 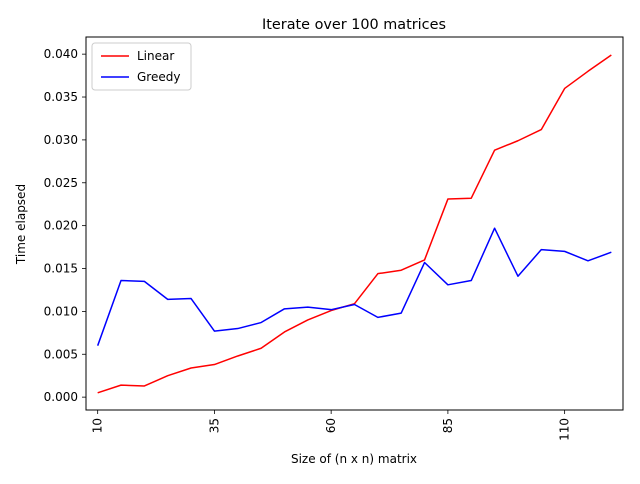 I want to click on y-tick-label: 0.015, so click(x=61, y=269).